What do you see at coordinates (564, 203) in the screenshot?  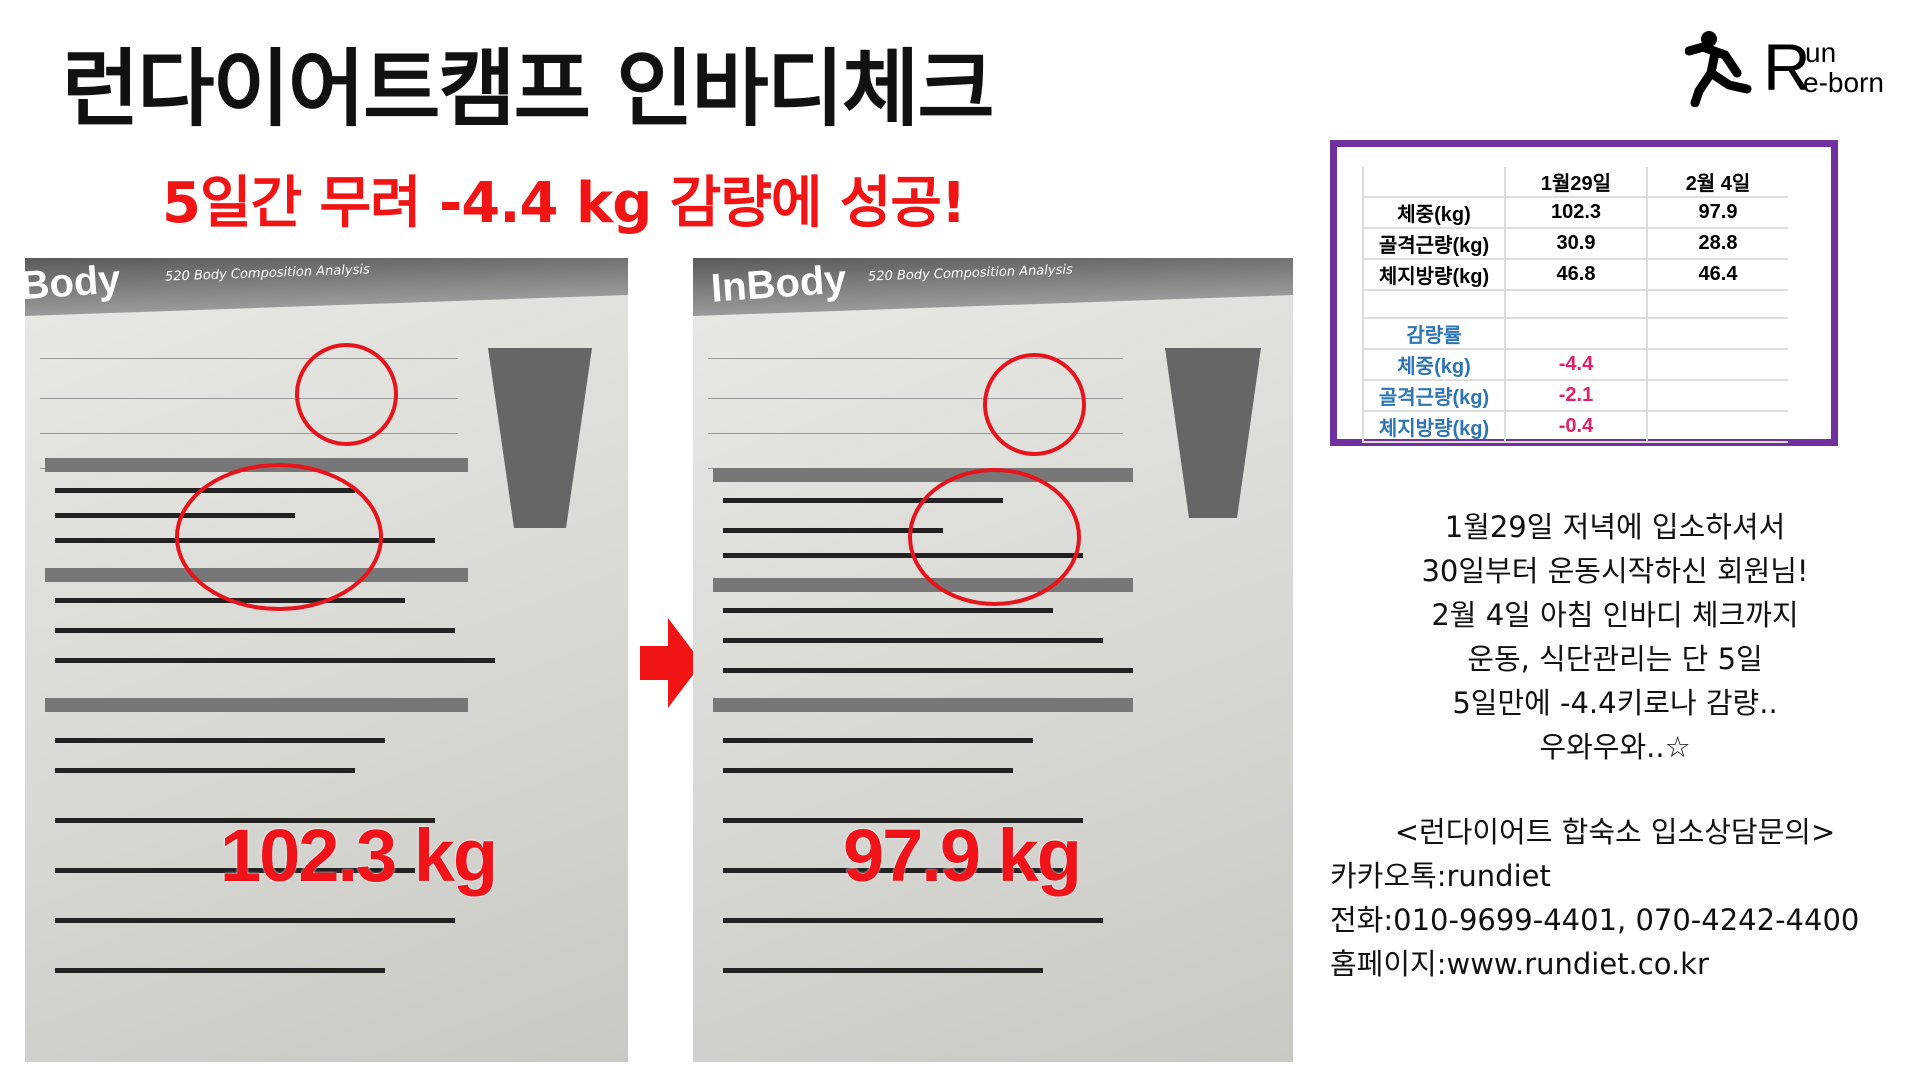 I see `page-subtitle: 5일간 무려 -4.4 kg 감량에 성공!` at bounding box center [564, 203].